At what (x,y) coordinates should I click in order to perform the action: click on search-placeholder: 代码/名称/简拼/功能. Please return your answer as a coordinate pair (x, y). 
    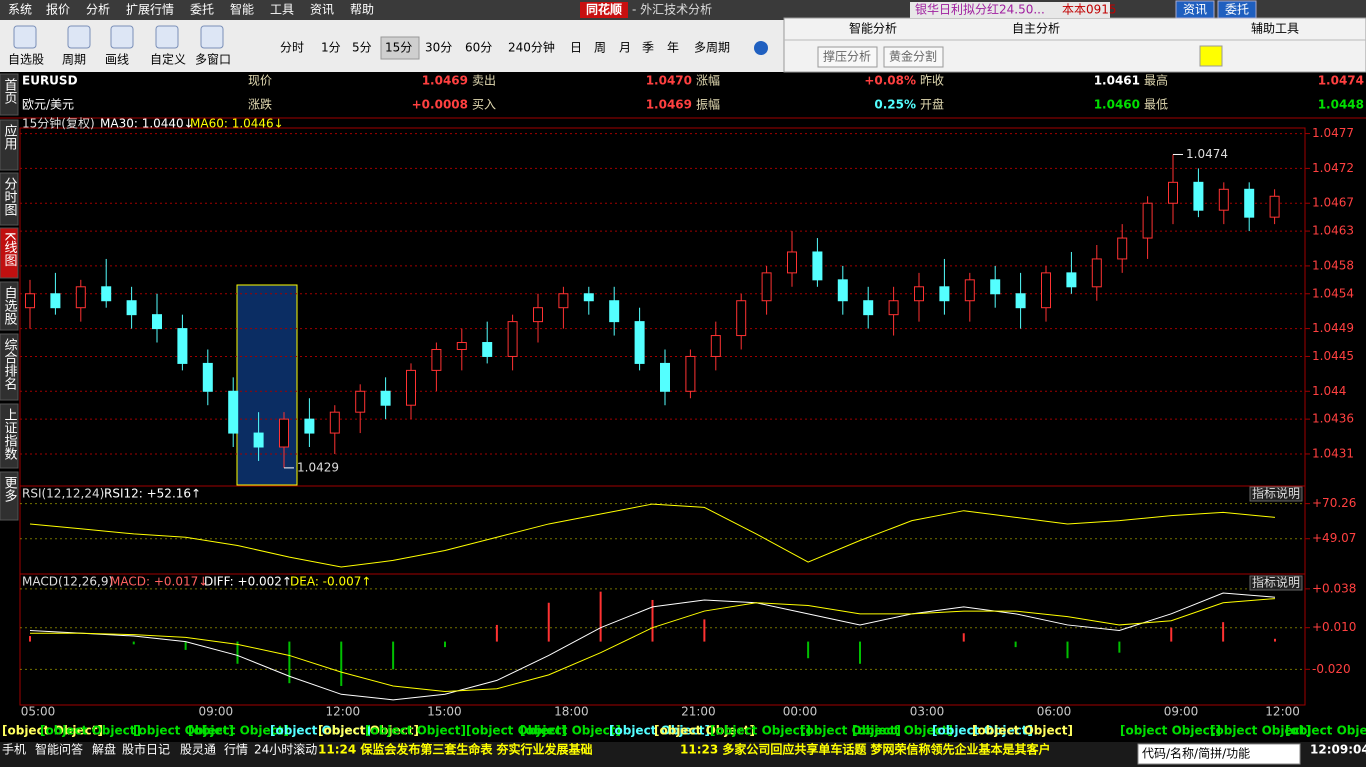
    Looking at the image, I should click on (1196, 753).